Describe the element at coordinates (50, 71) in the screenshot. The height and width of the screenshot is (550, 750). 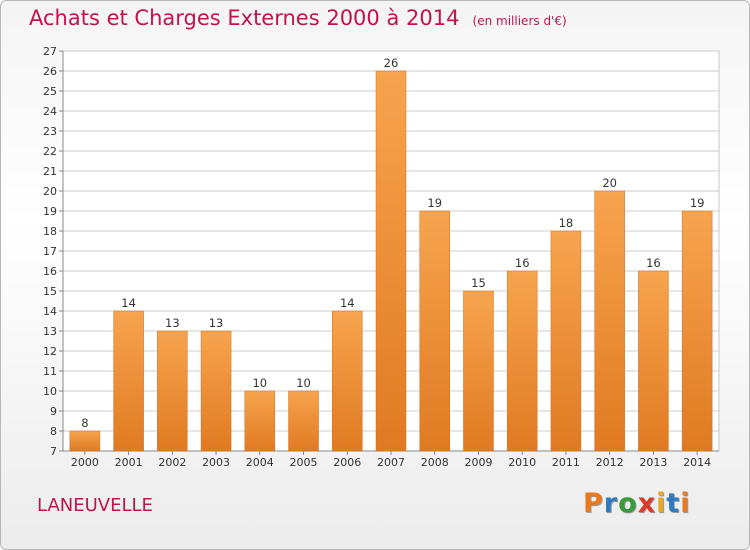
I see `y-tick-label: 26` at that location.